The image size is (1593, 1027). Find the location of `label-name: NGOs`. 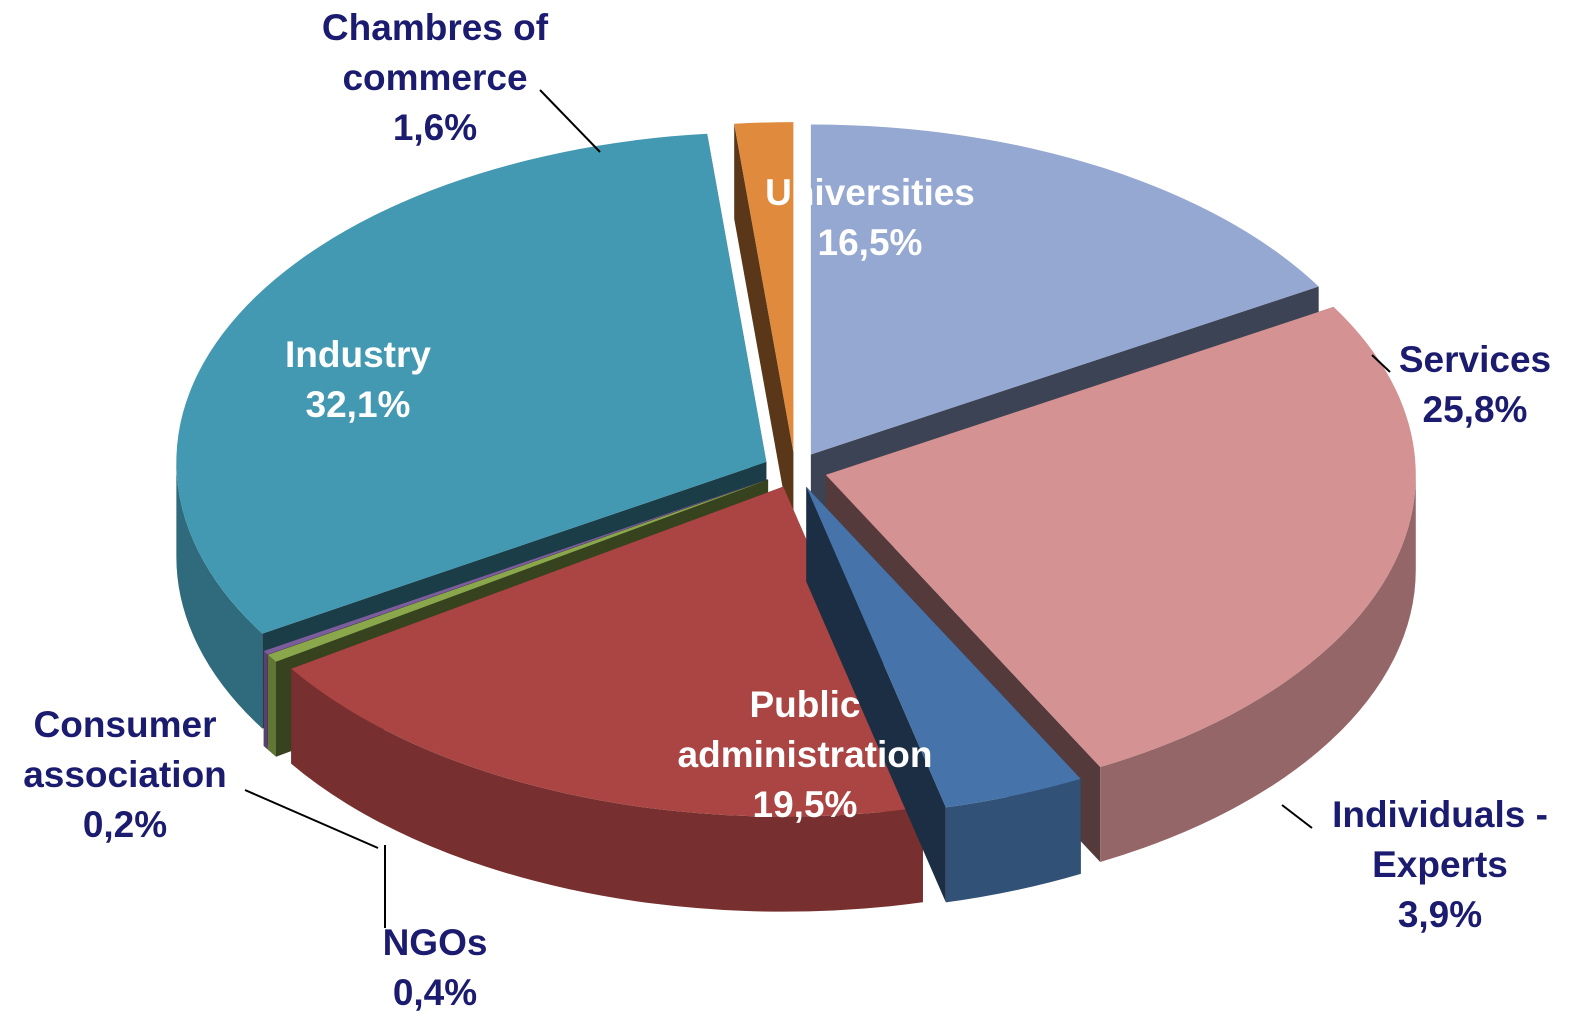

label-name: NGOs is located at coordinates (435, 942).